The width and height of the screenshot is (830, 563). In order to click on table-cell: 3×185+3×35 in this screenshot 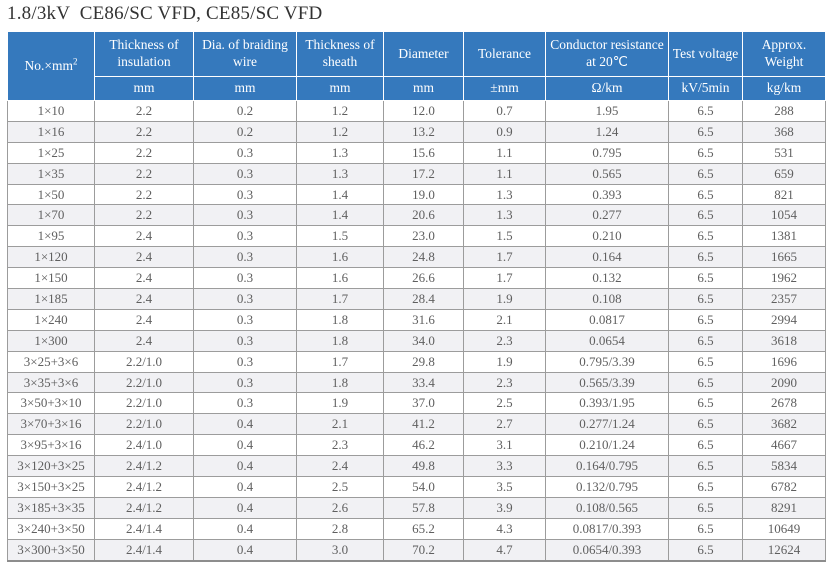, I will do `click(51, 507)`.